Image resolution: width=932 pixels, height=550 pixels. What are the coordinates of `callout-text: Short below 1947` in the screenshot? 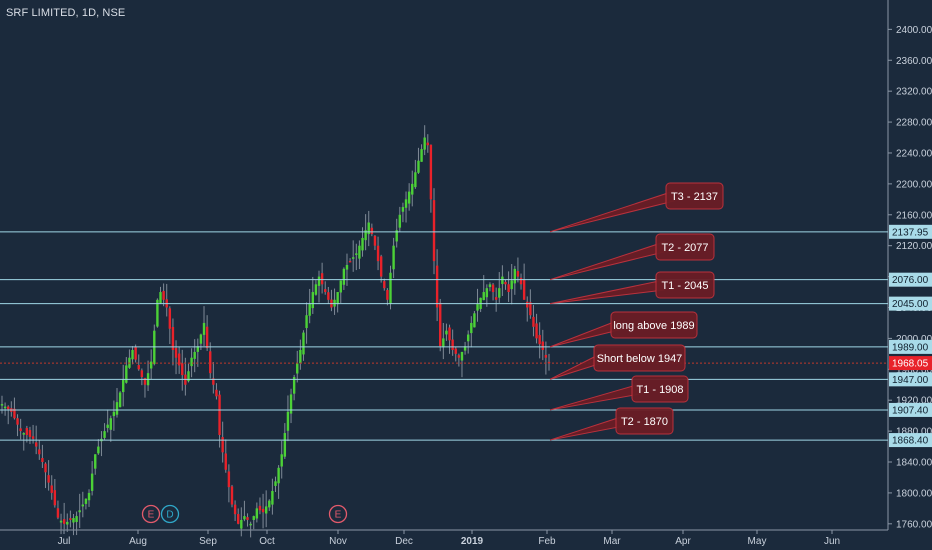 It's located at (640, 359).